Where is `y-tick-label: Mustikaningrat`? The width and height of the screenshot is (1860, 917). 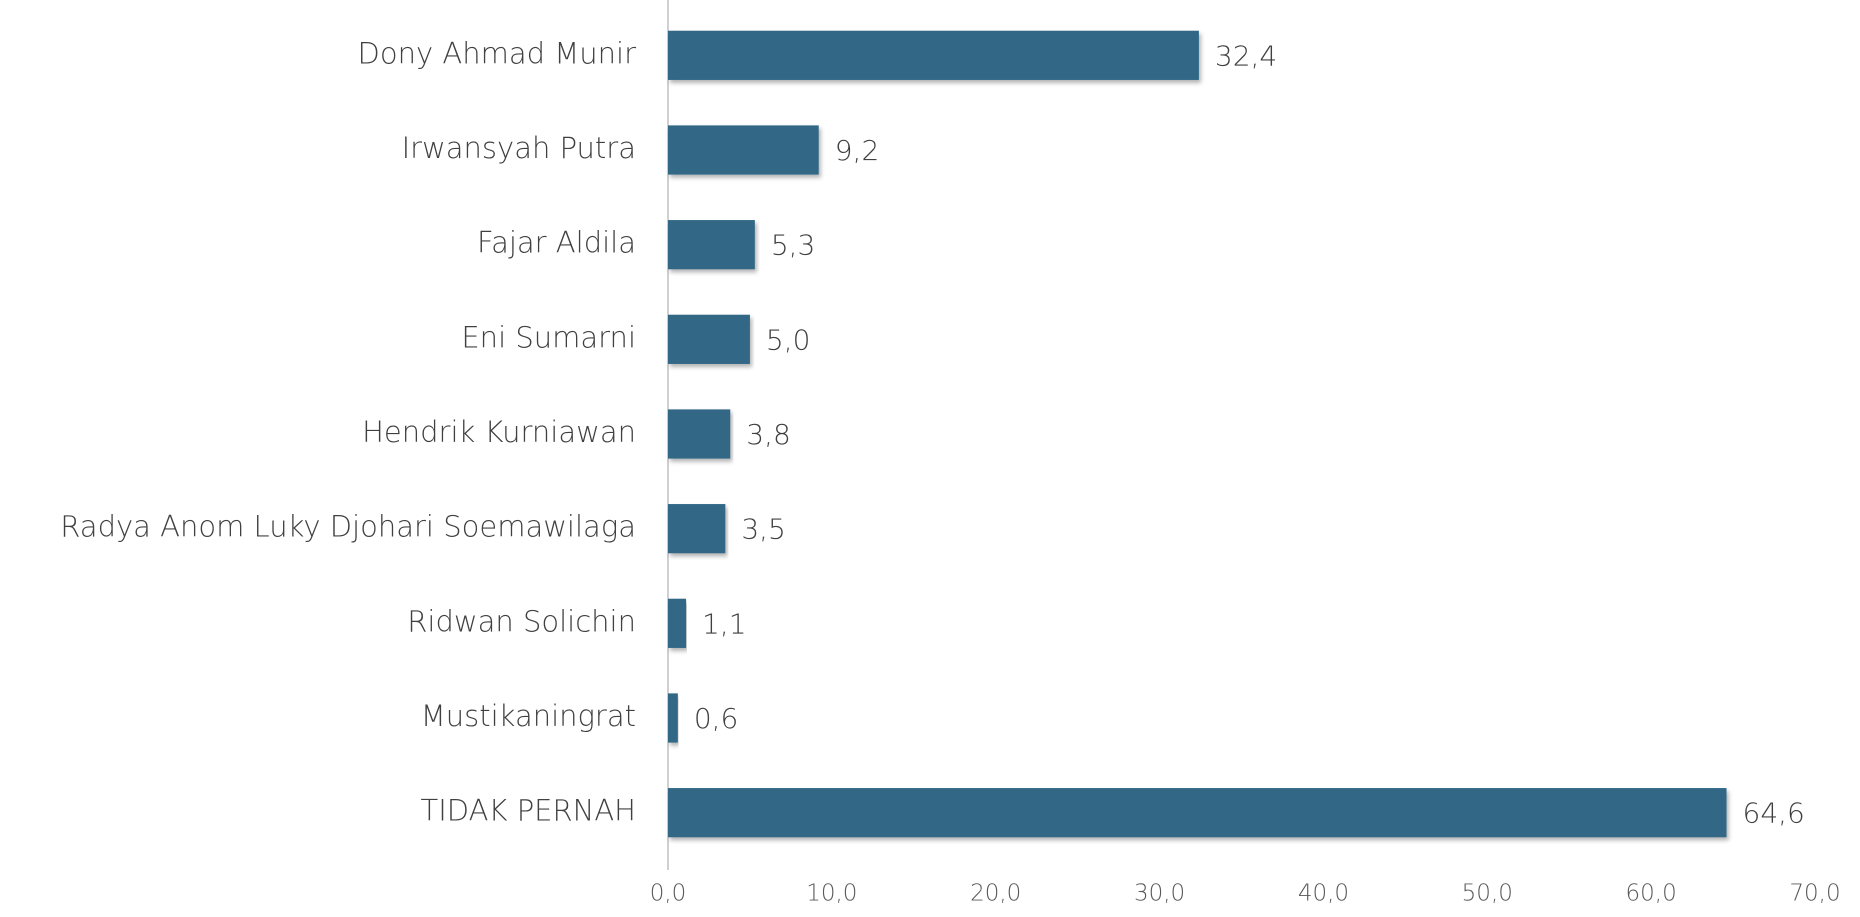
y-tick-label: Mustikaningrat is located at coordinates (528, 716).